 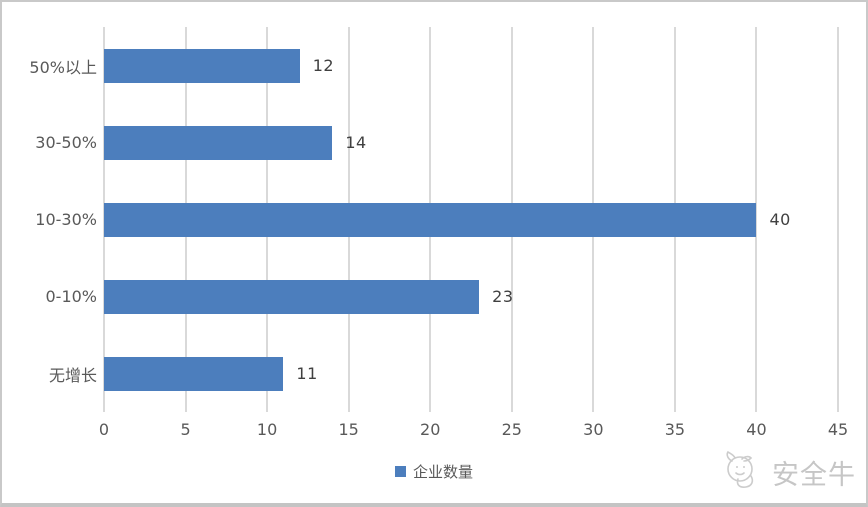 What do you see at coordinates (430, 429) in the screenshot?
I see `x-tick-label: 20` at bounding box center [430, 429].